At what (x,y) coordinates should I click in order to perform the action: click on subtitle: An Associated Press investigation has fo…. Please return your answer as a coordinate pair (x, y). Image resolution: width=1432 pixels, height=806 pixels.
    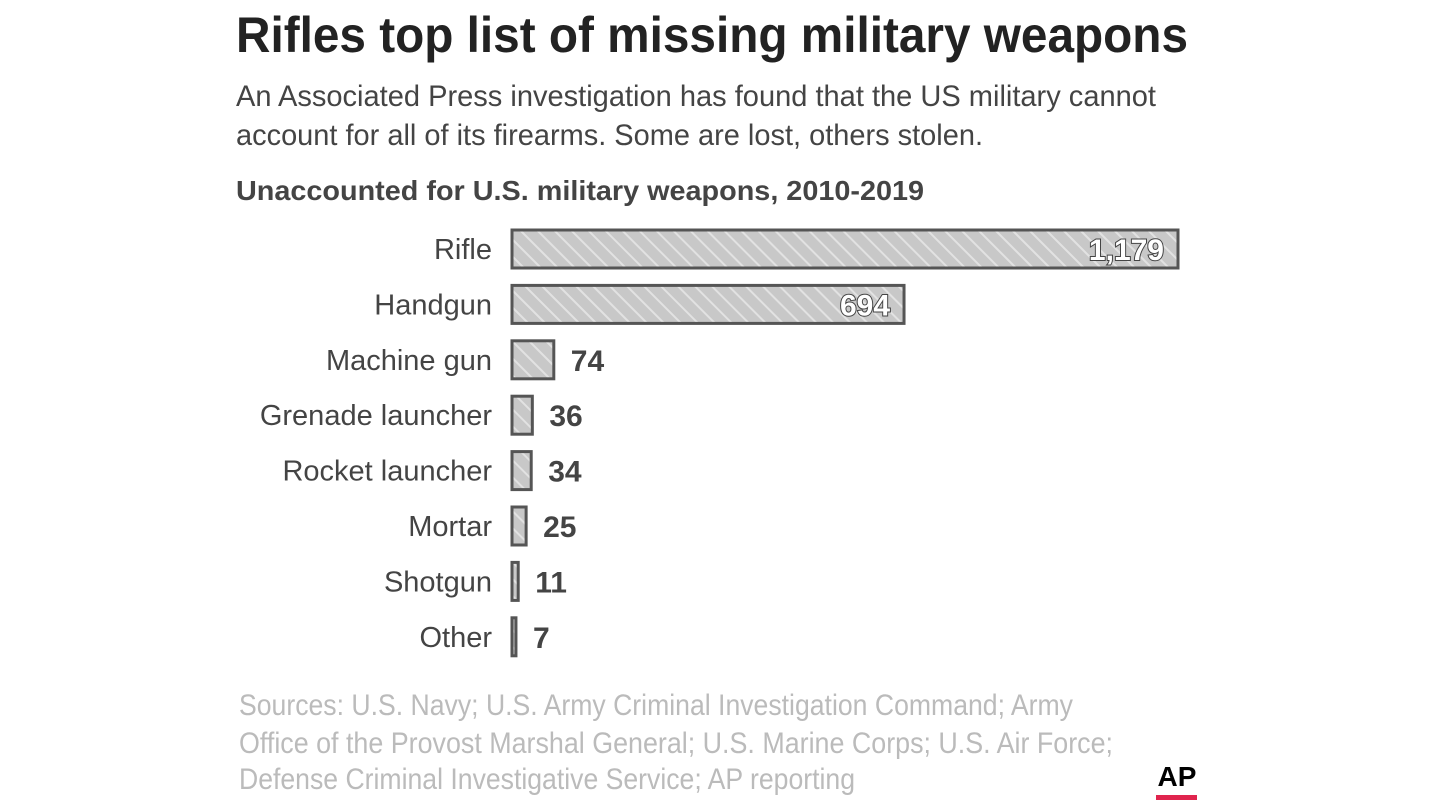
    Looking at the image, I should click on (696, 96).